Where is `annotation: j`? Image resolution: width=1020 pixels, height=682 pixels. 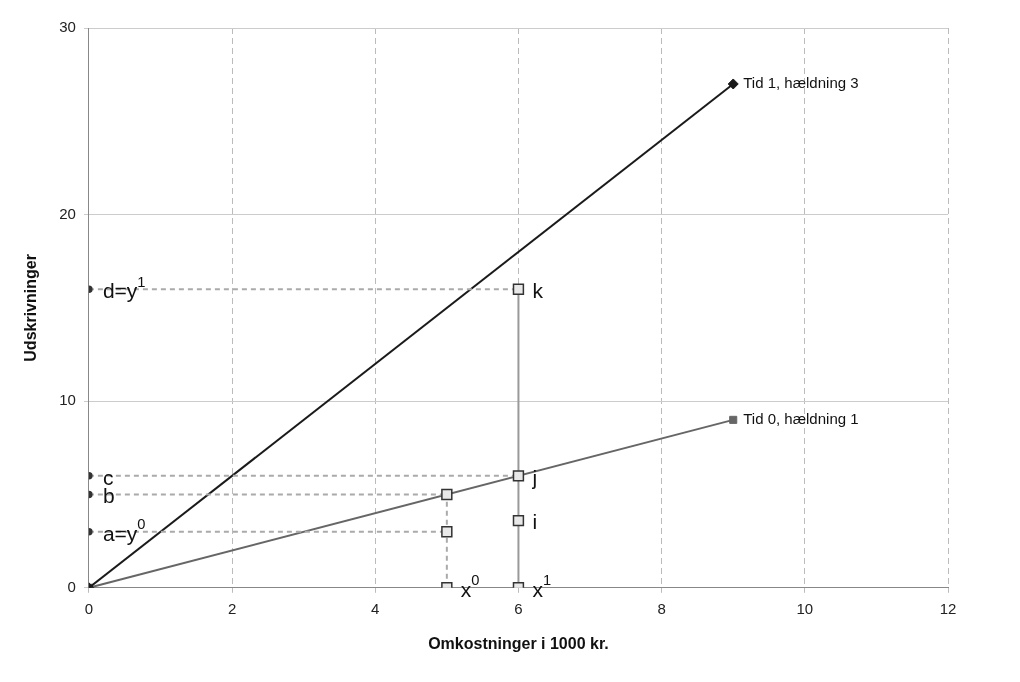 annotation: j is located at coordinates (534, 477).